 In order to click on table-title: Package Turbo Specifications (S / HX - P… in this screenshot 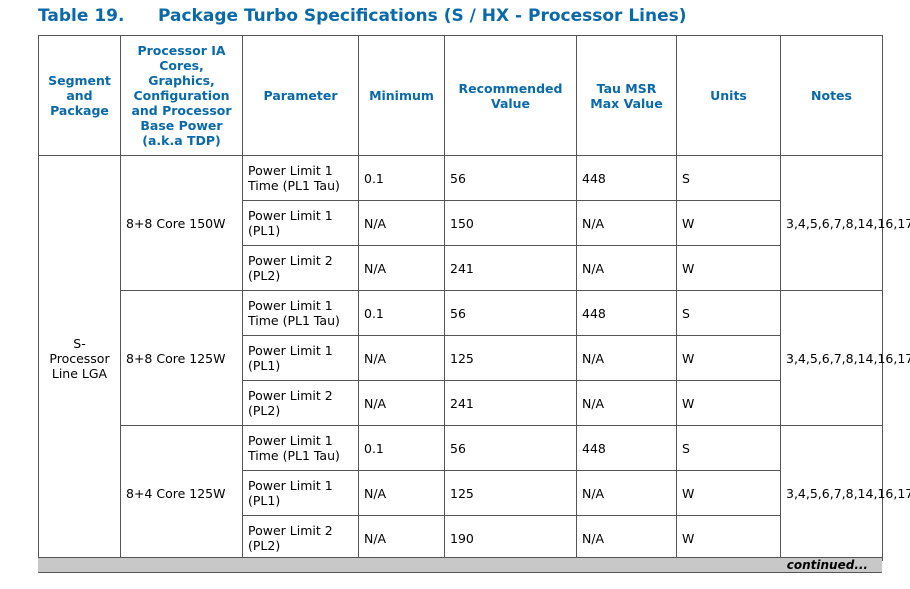, I will do `click(422, 16)`.